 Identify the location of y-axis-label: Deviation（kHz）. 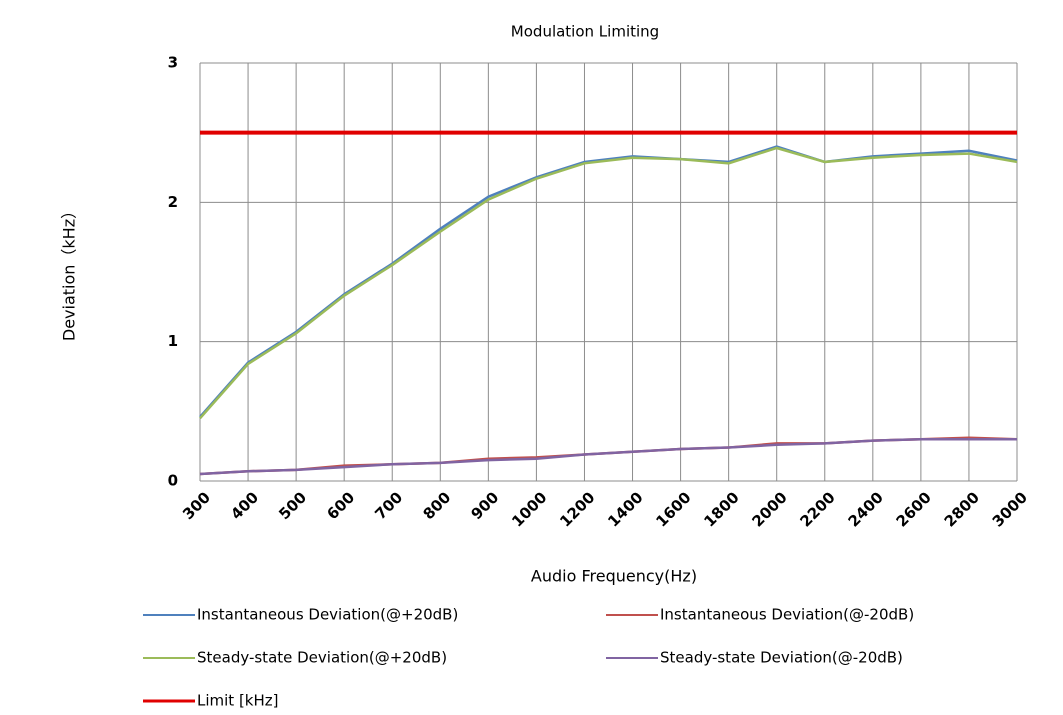
(69, 272).